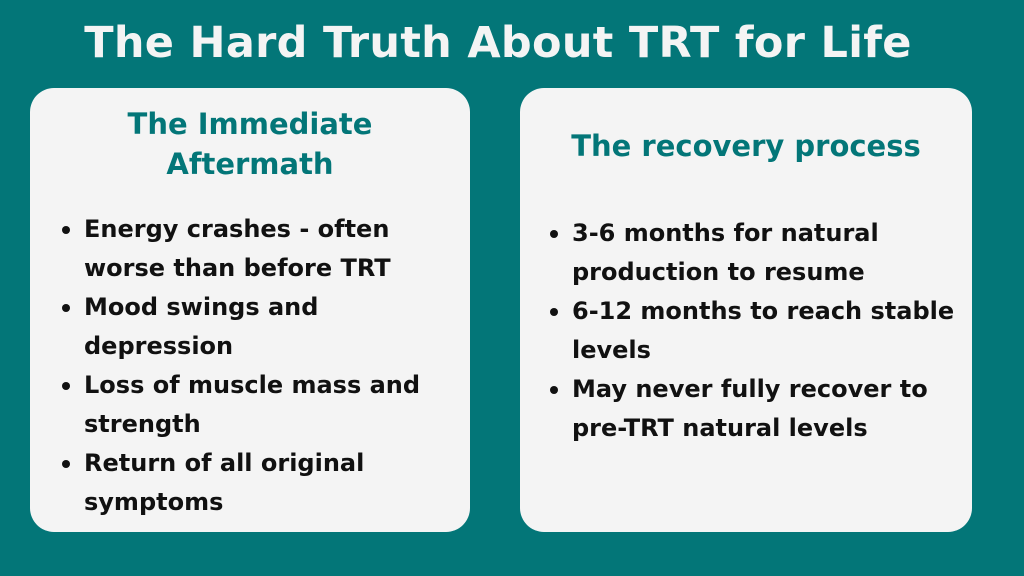 The image size is (1024, 576). Describe the element at coordinates (265, 483) in the screenshot. I see `list-item: Return of all original symptoms` at that location.